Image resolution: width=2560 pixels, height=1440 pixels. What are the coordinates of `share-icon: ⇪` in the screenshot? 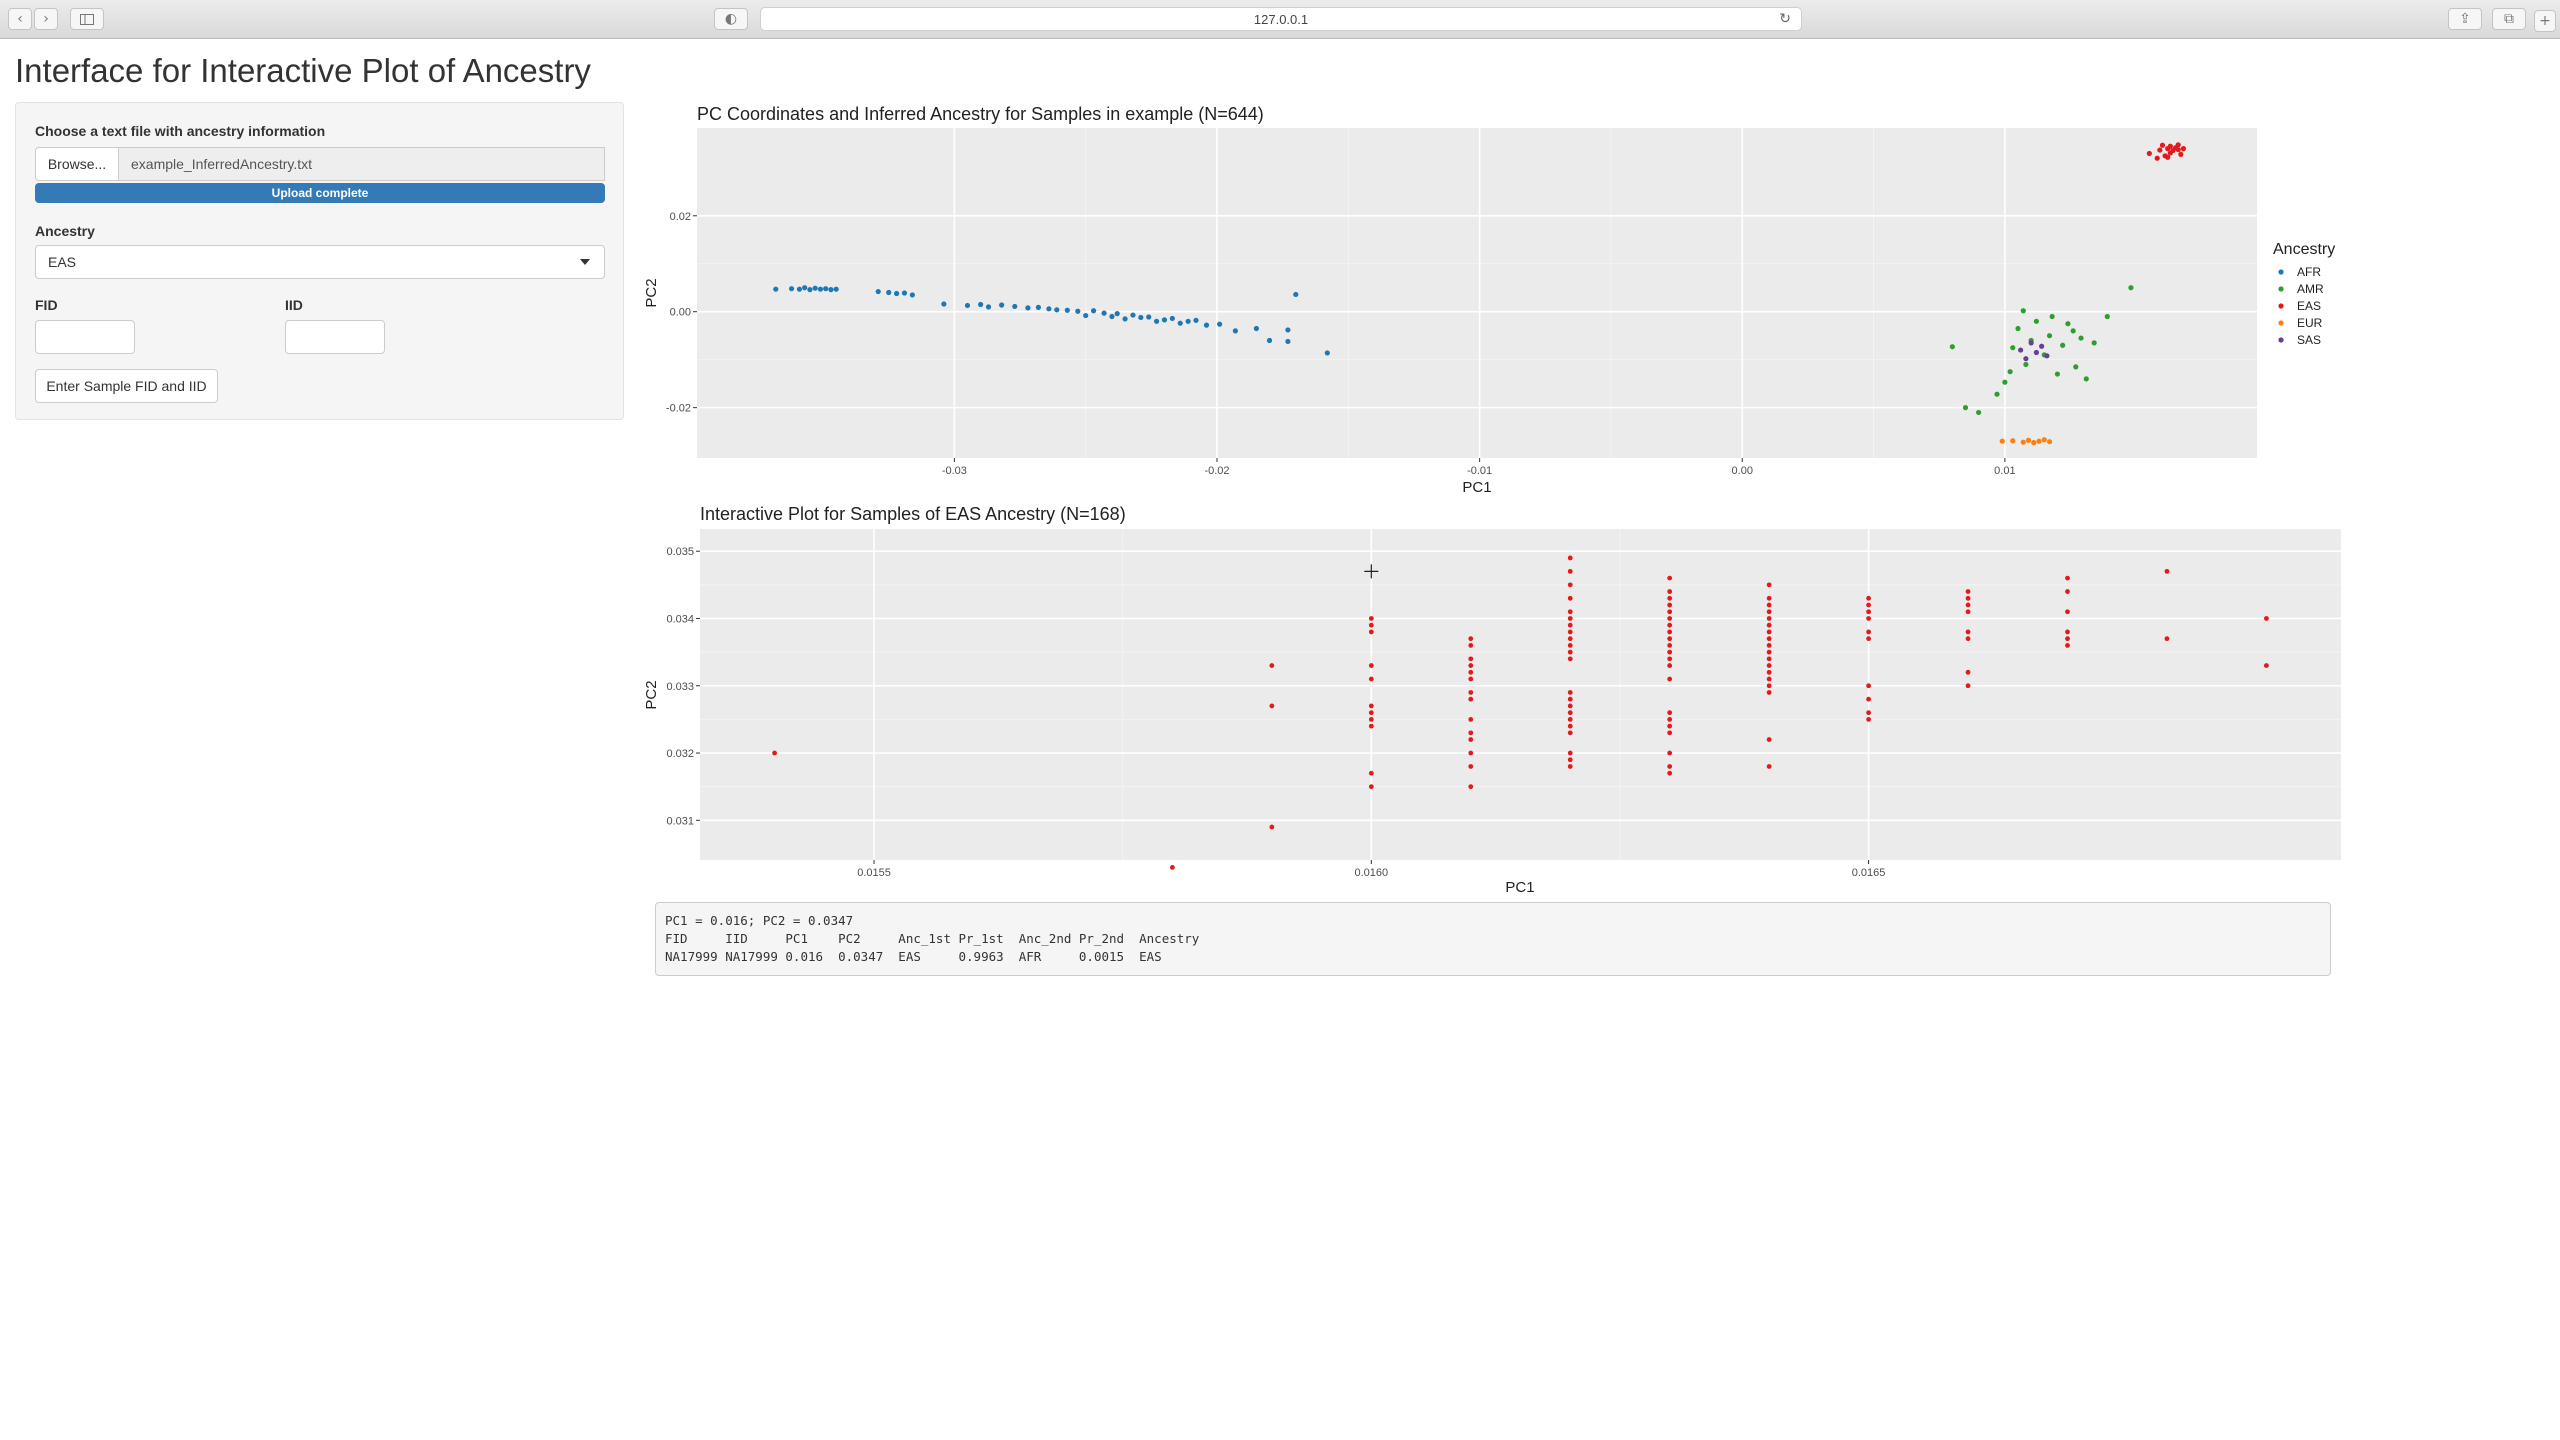 It's located at (2465, 19).